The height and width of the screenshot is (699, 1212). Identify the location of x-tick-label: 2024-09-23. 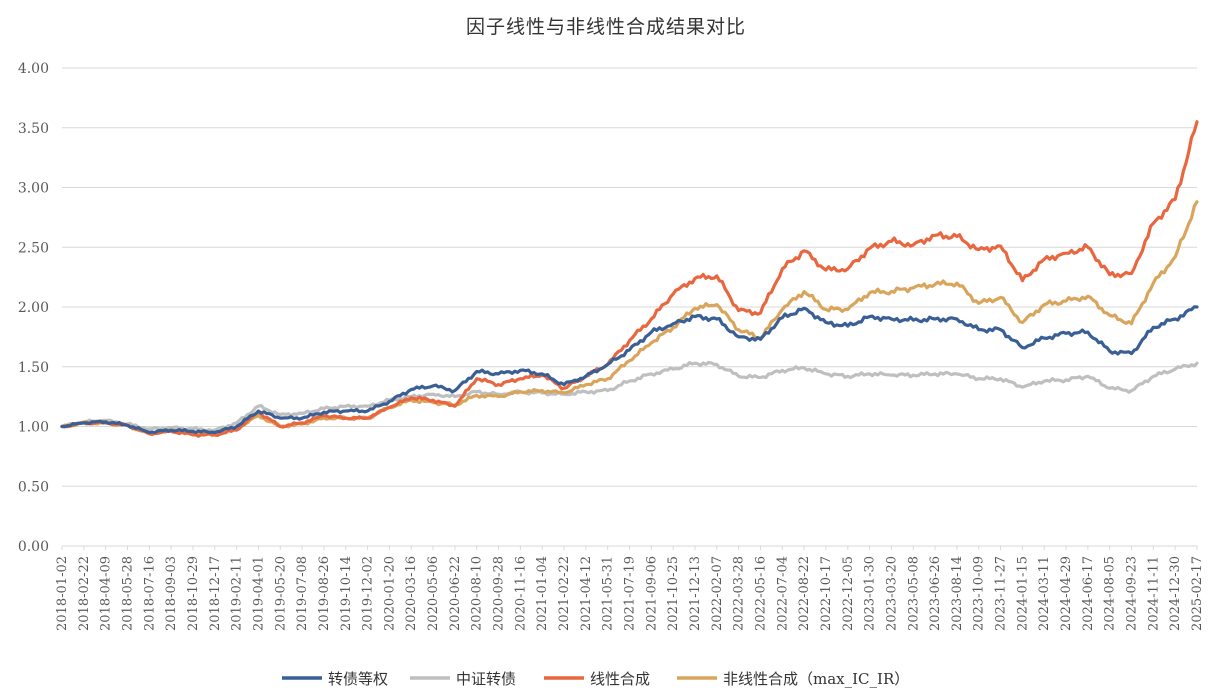
(1132, 593).